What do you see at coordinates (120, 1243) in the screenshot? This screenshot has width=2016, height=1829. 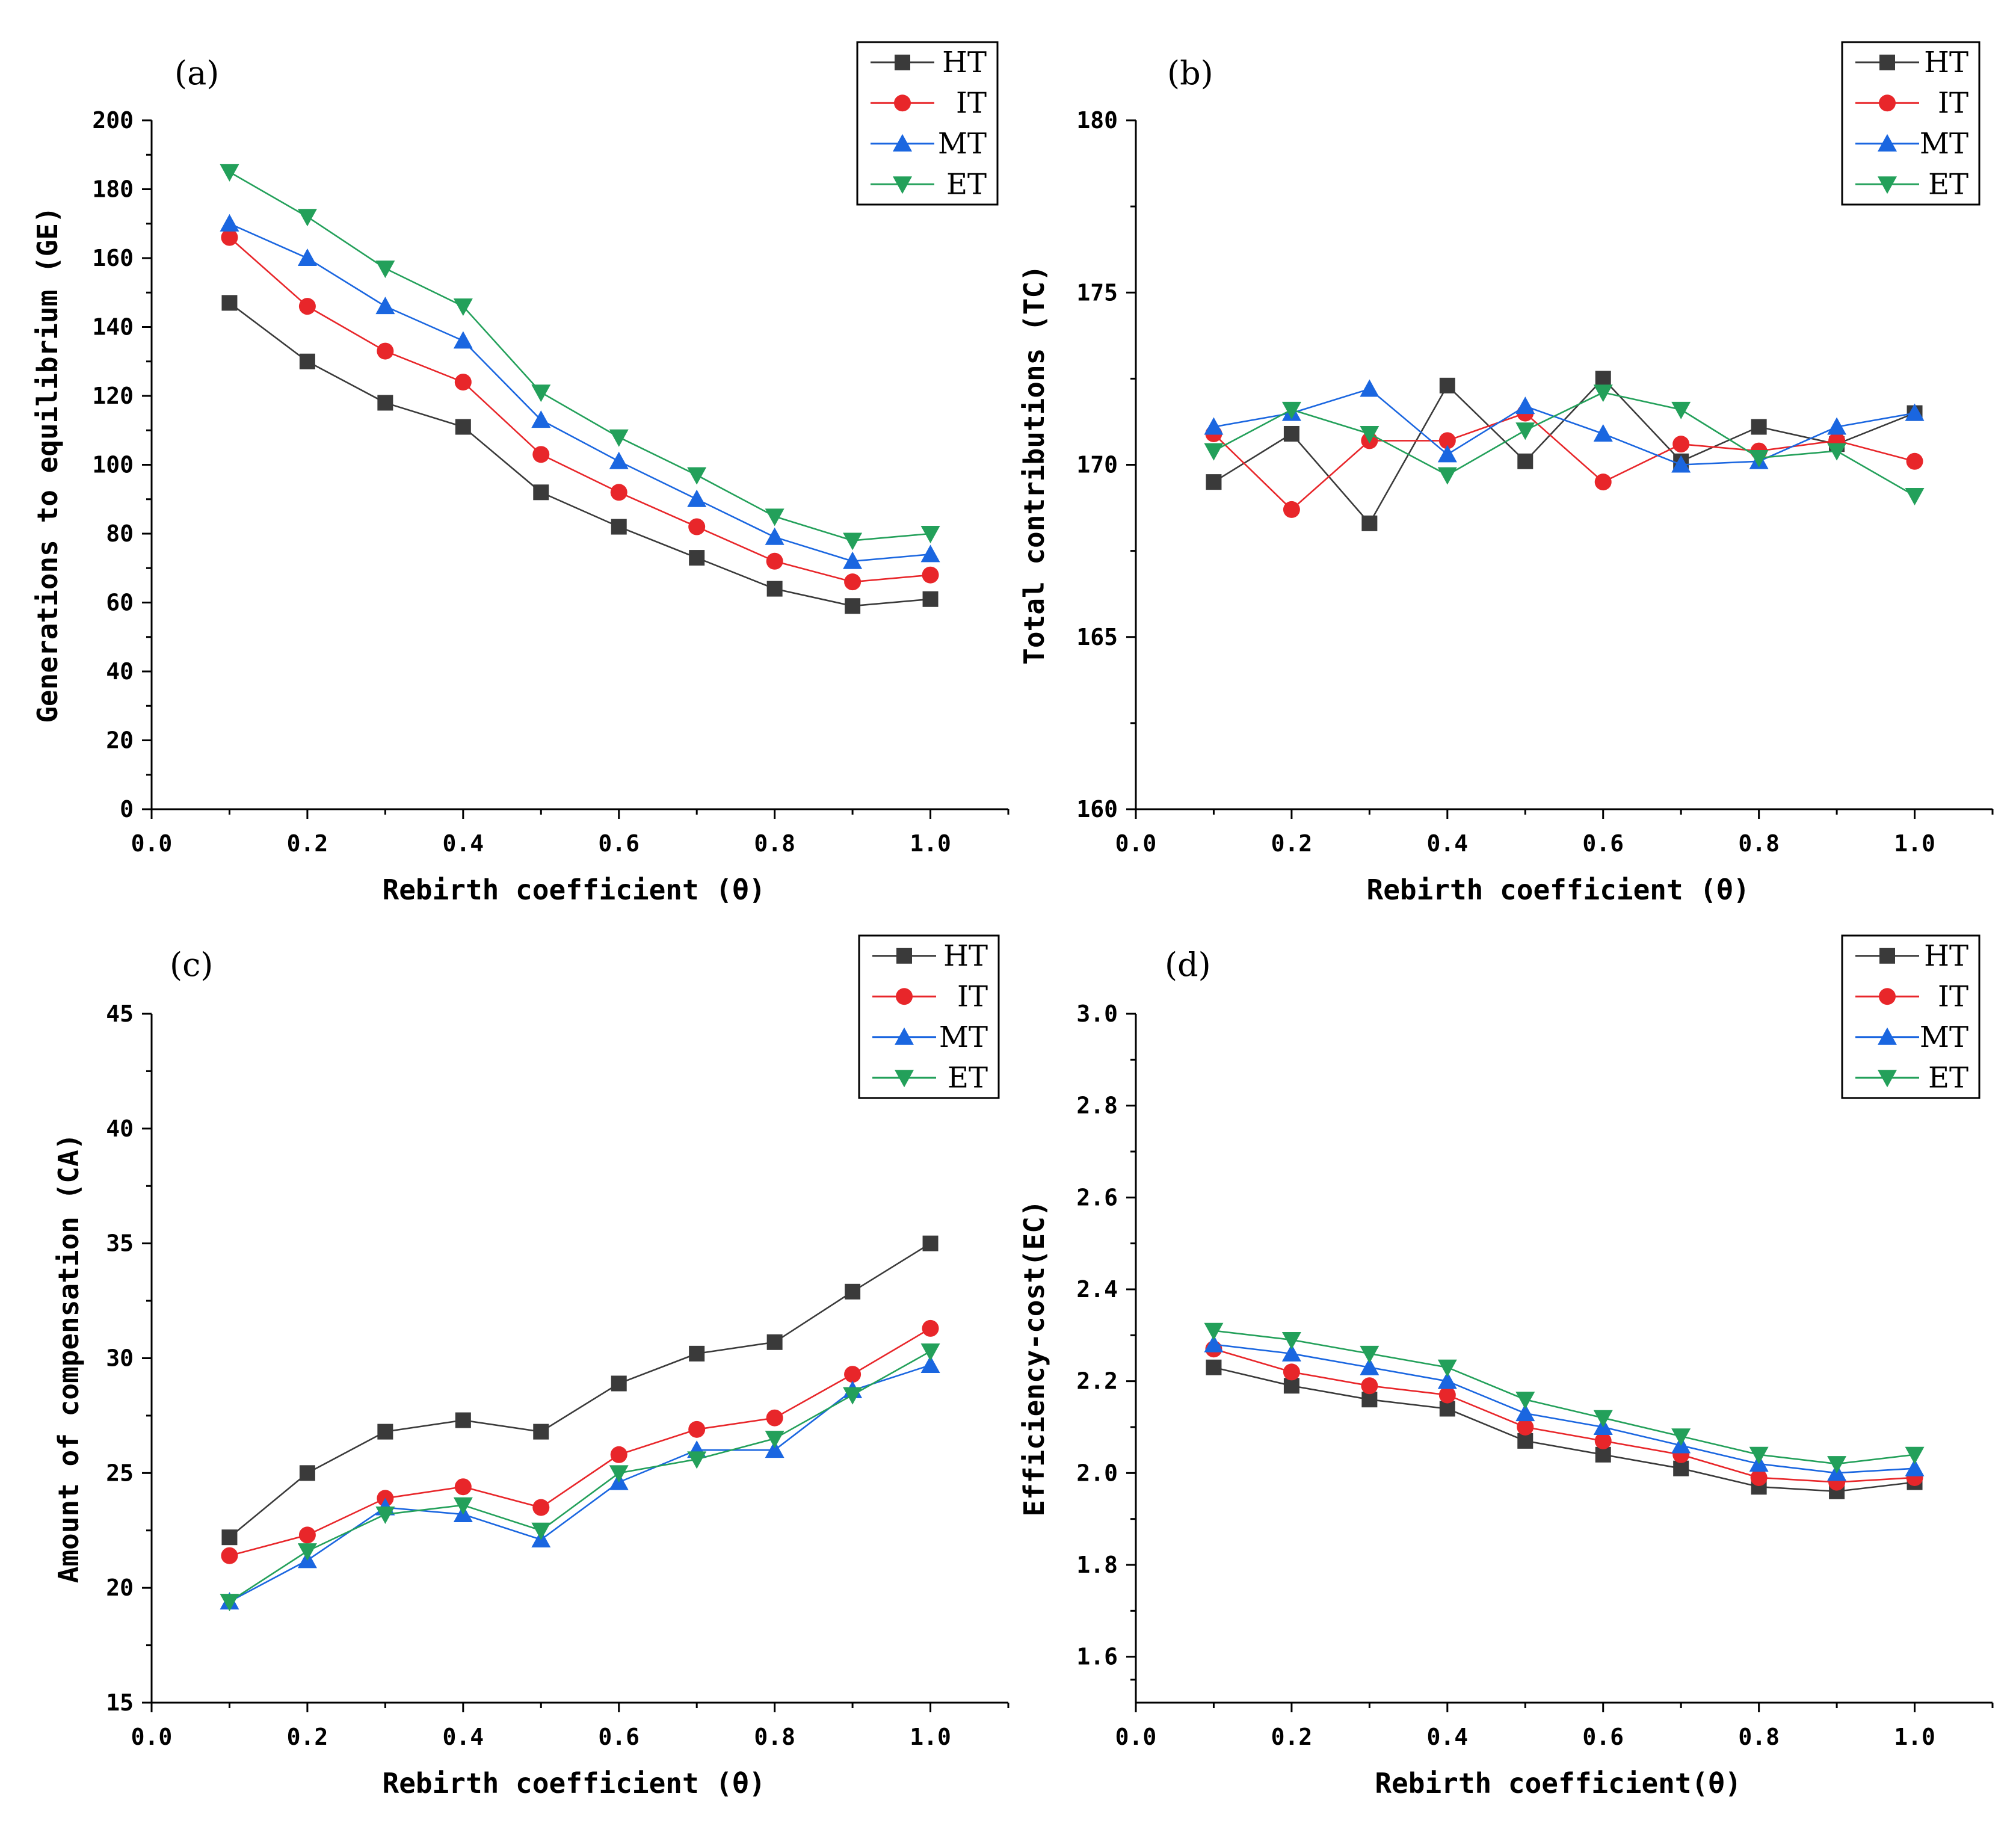 I see `y-tick-label: 35` at bounding box center [120, 1243].